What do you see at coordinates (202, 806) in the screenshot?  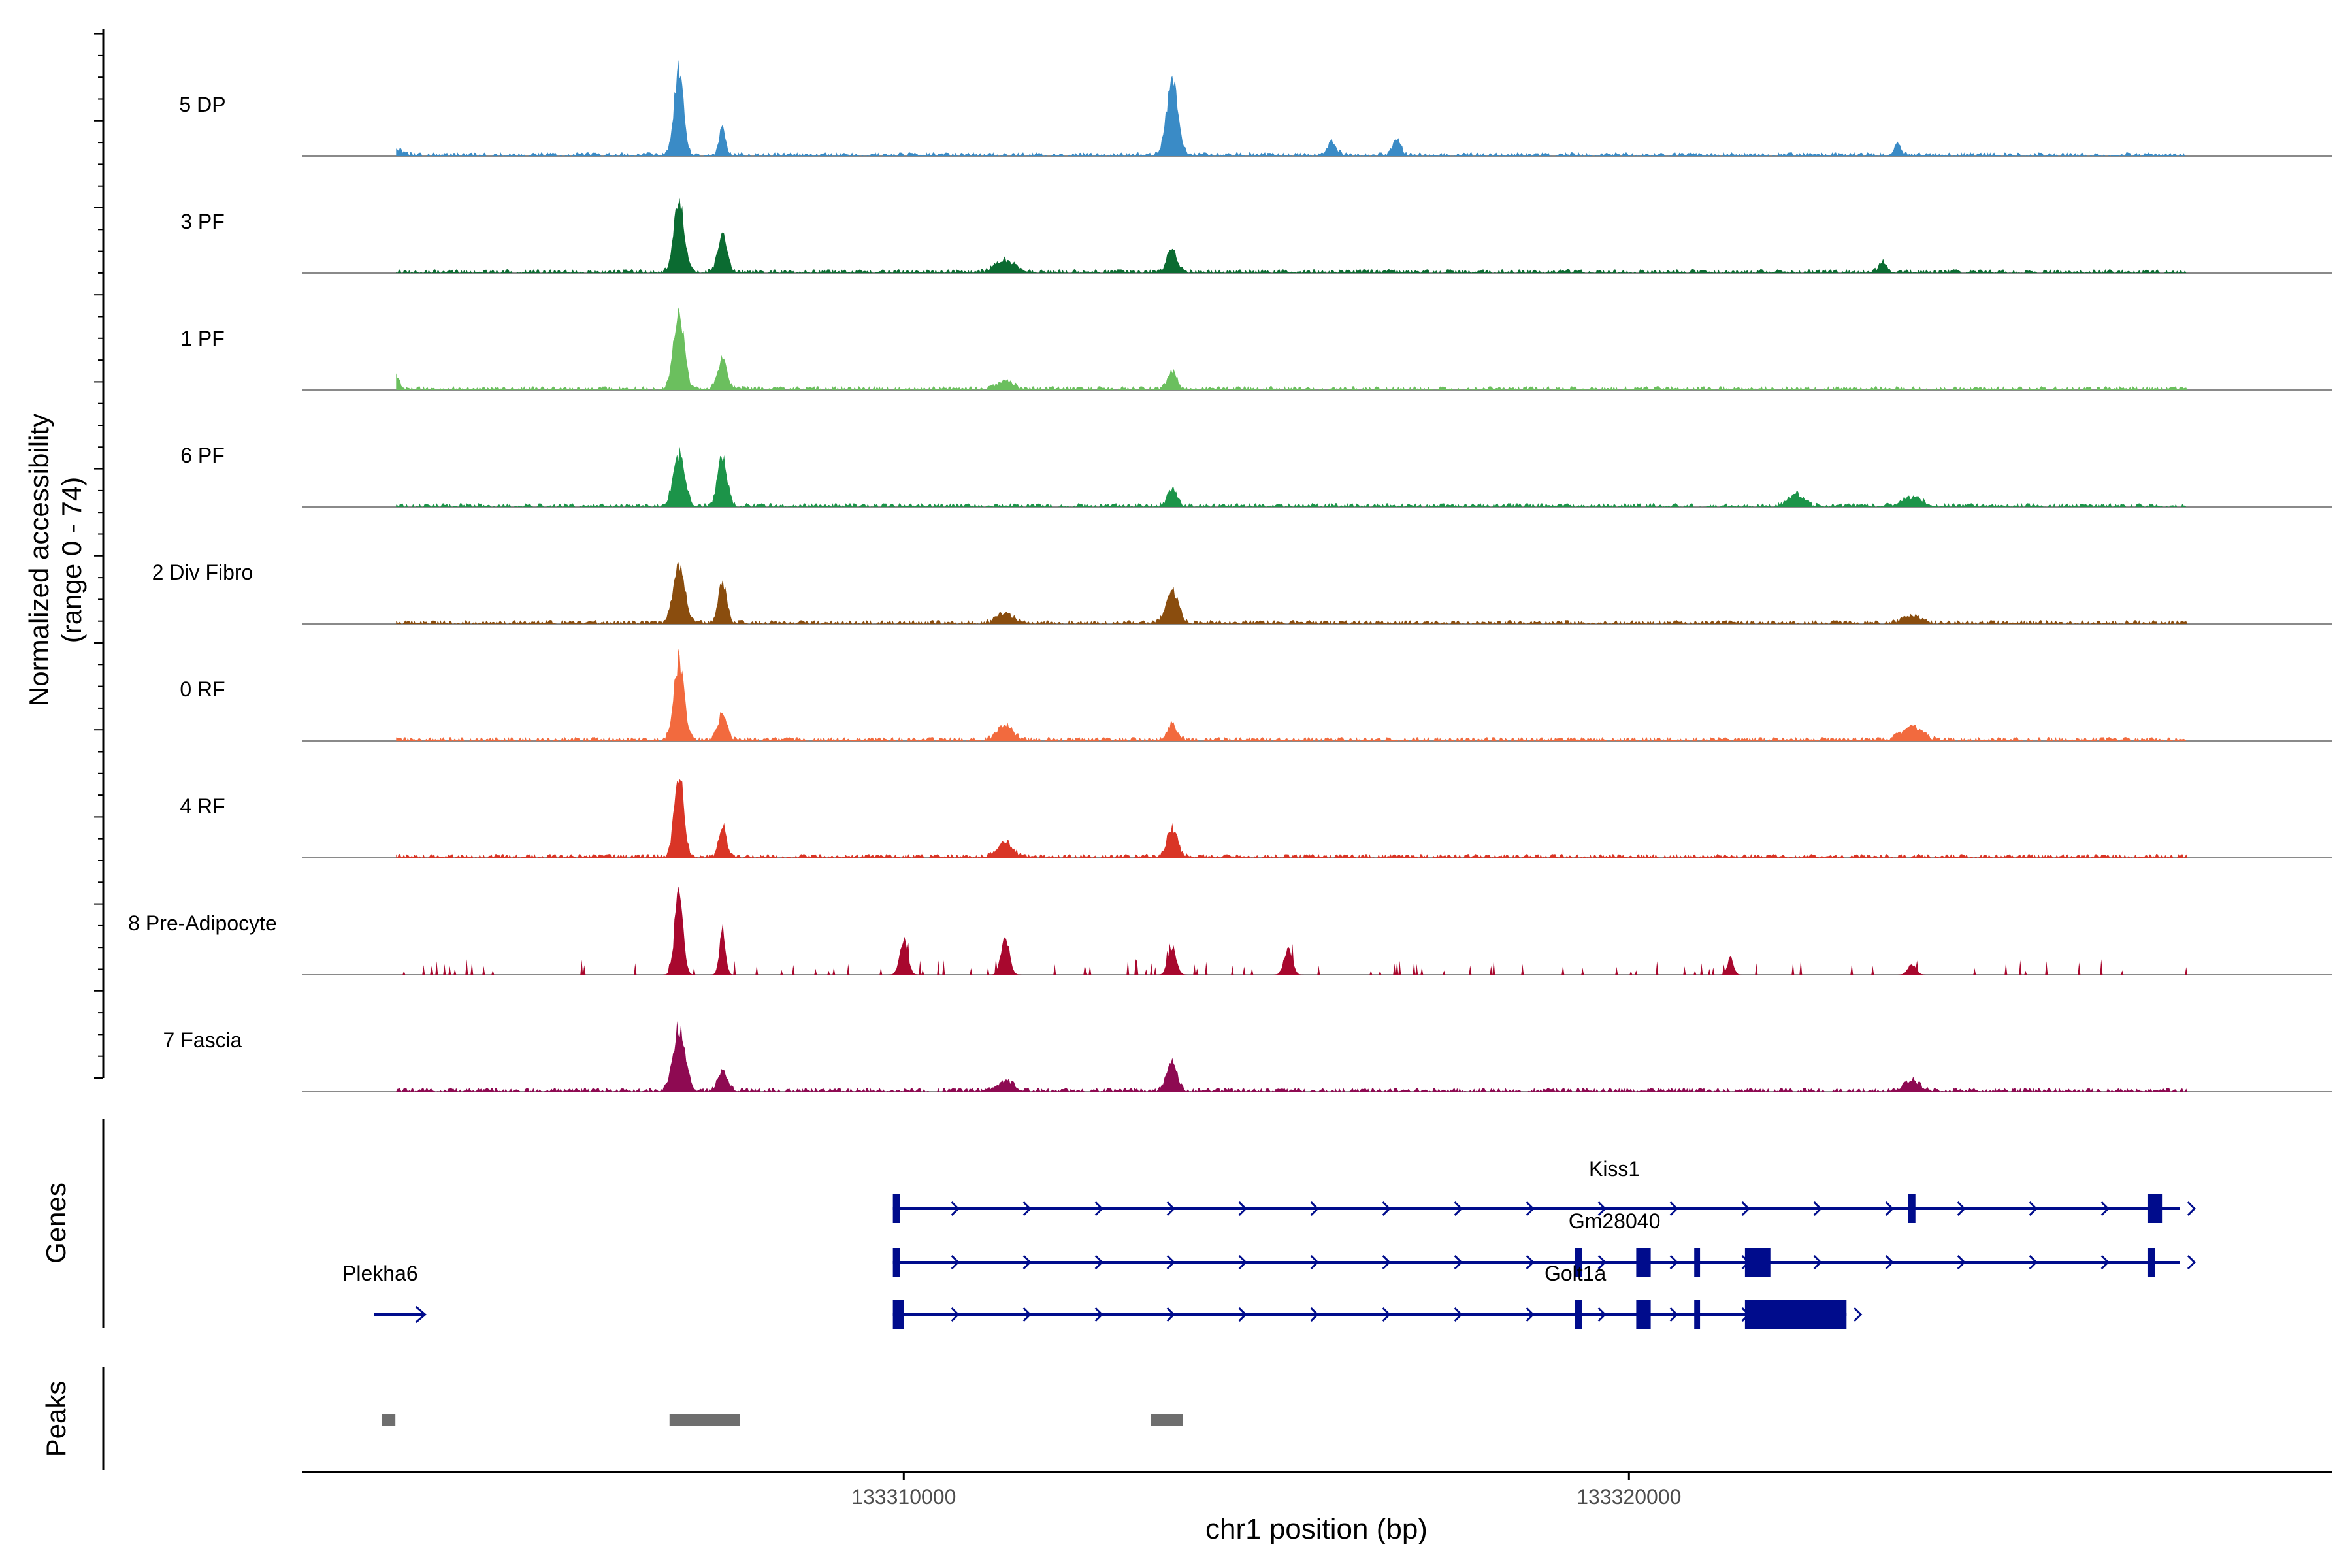 I see `track-label: 4 RF` at bounding box center [202, 806].